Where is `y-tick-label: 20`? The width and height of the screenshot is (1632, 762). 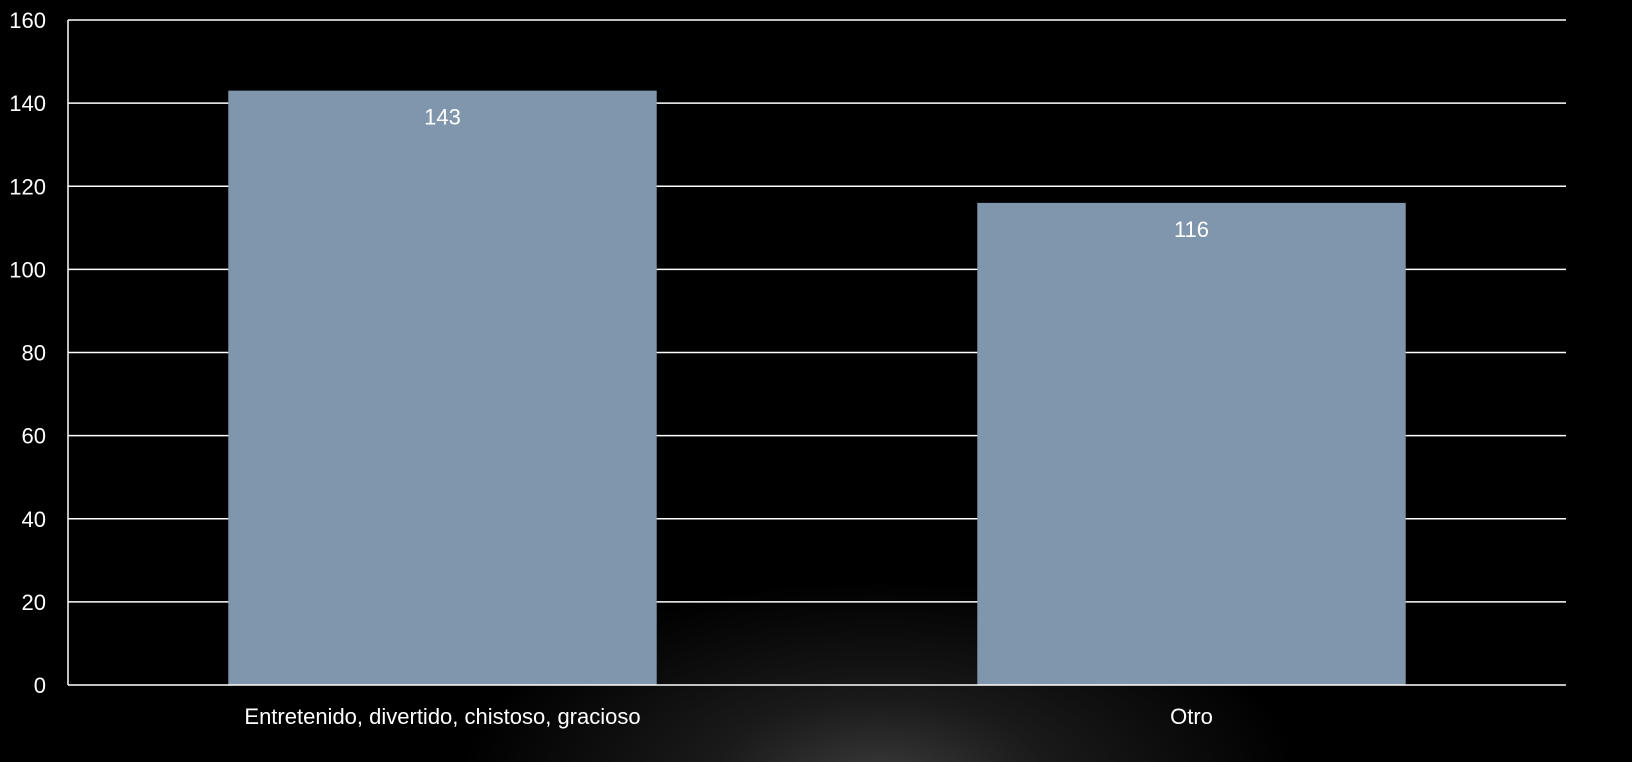
y-tick-label: 20 is located at coordinates (34, 602).